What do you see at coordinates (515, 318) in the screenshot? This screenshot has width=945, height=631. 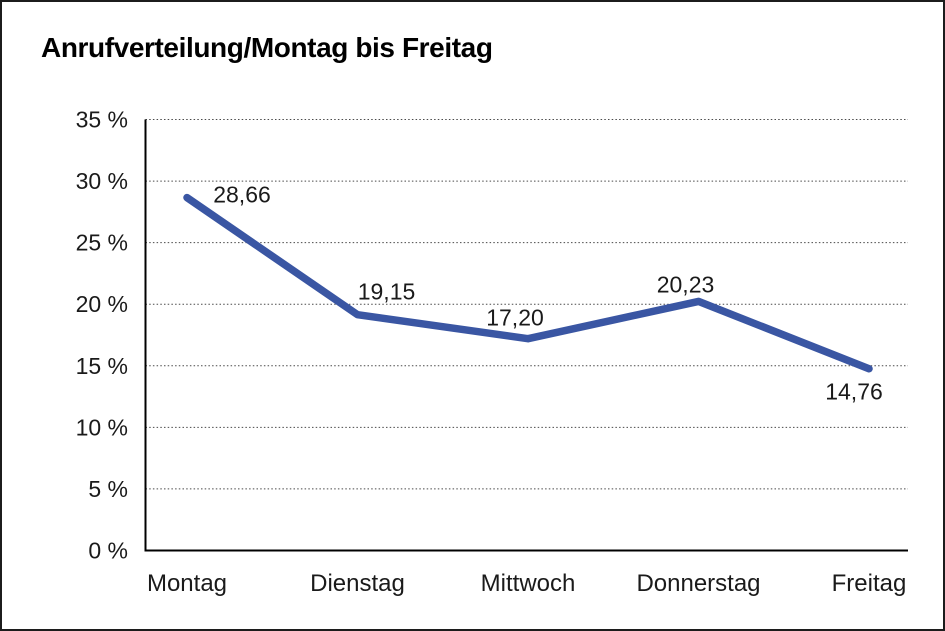 I see `data-point-label: 17,20` at bounding box center [515, 318].